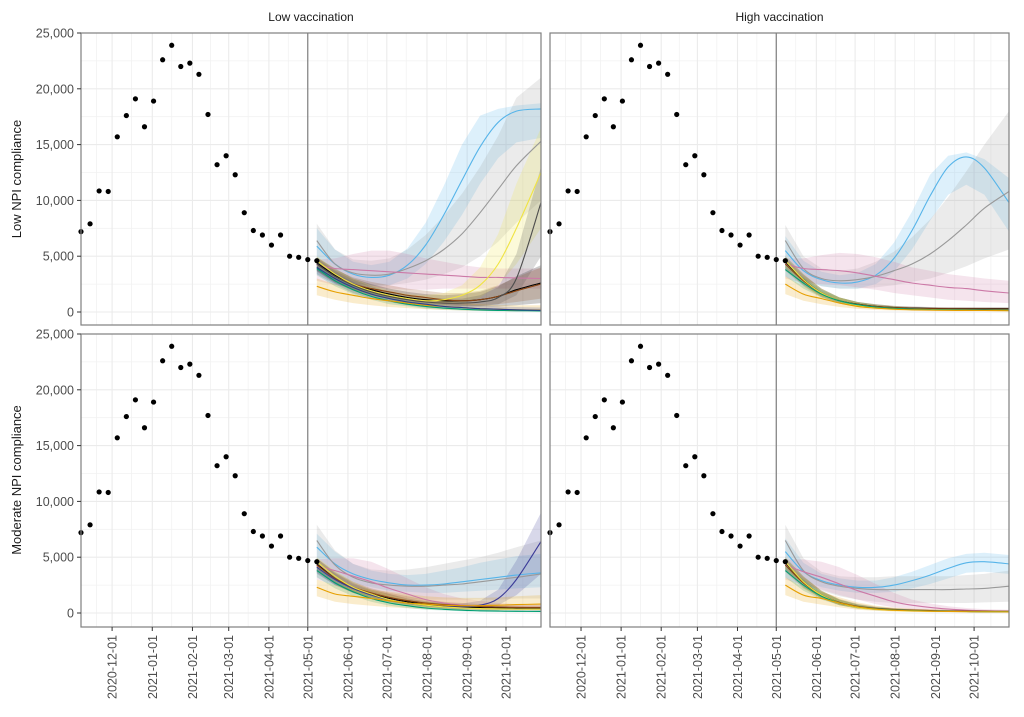 The height and width of the screenshot is (717, 1024). What do you see at coordinates (16, 179) in the screenshot?
I see `row-label-0: Low NPI compliance` at bounding box center [16, 179].